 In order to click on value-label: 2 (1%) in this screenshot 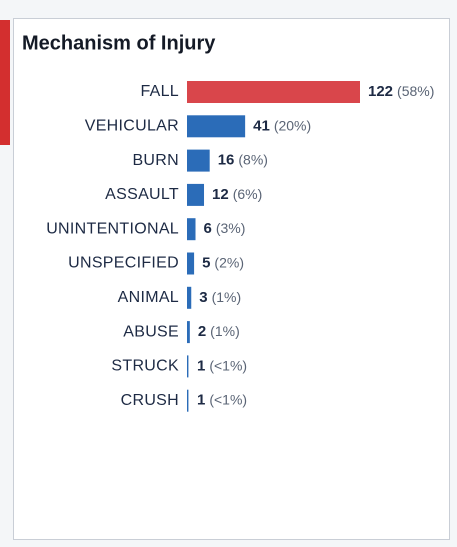, I will do `click(219, 331)`.